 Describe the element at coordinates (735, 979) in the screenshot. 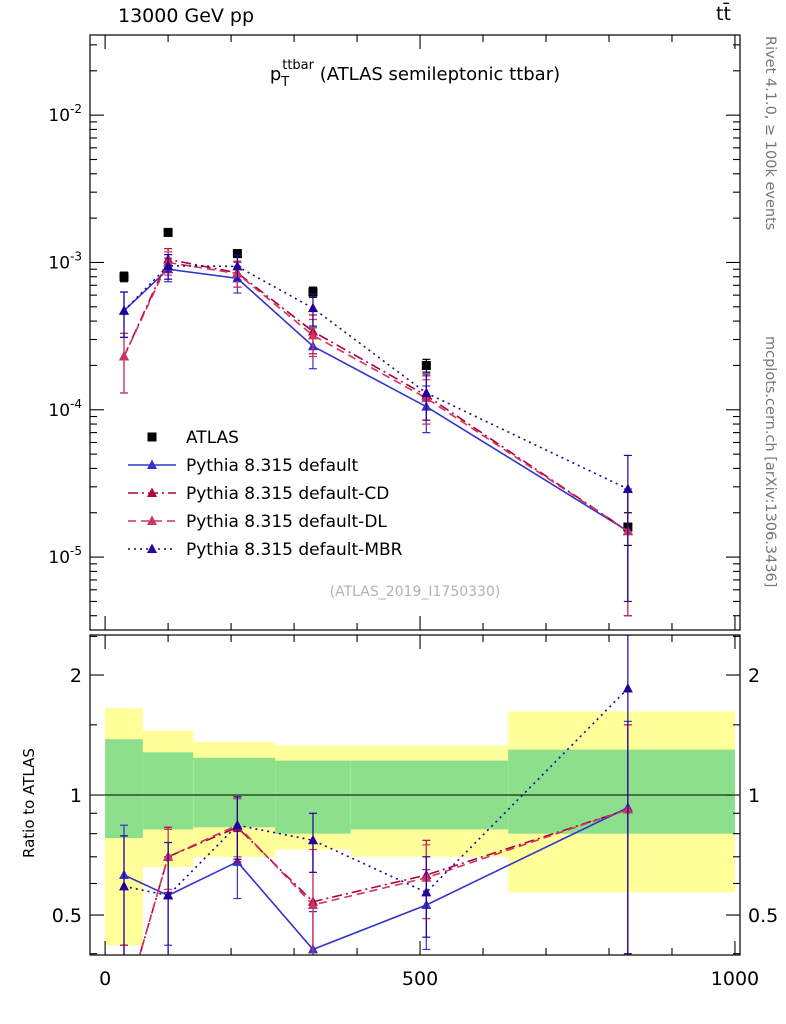

I see `svg-text: 1000` at that location.